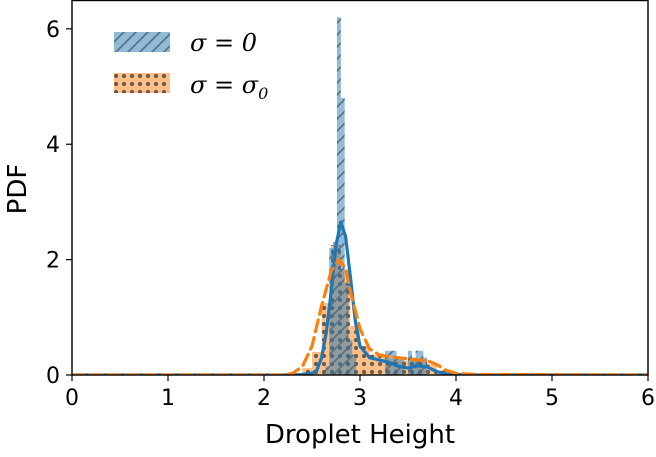  I want to click on x-tick-label-2: 2, so click(264, 398).